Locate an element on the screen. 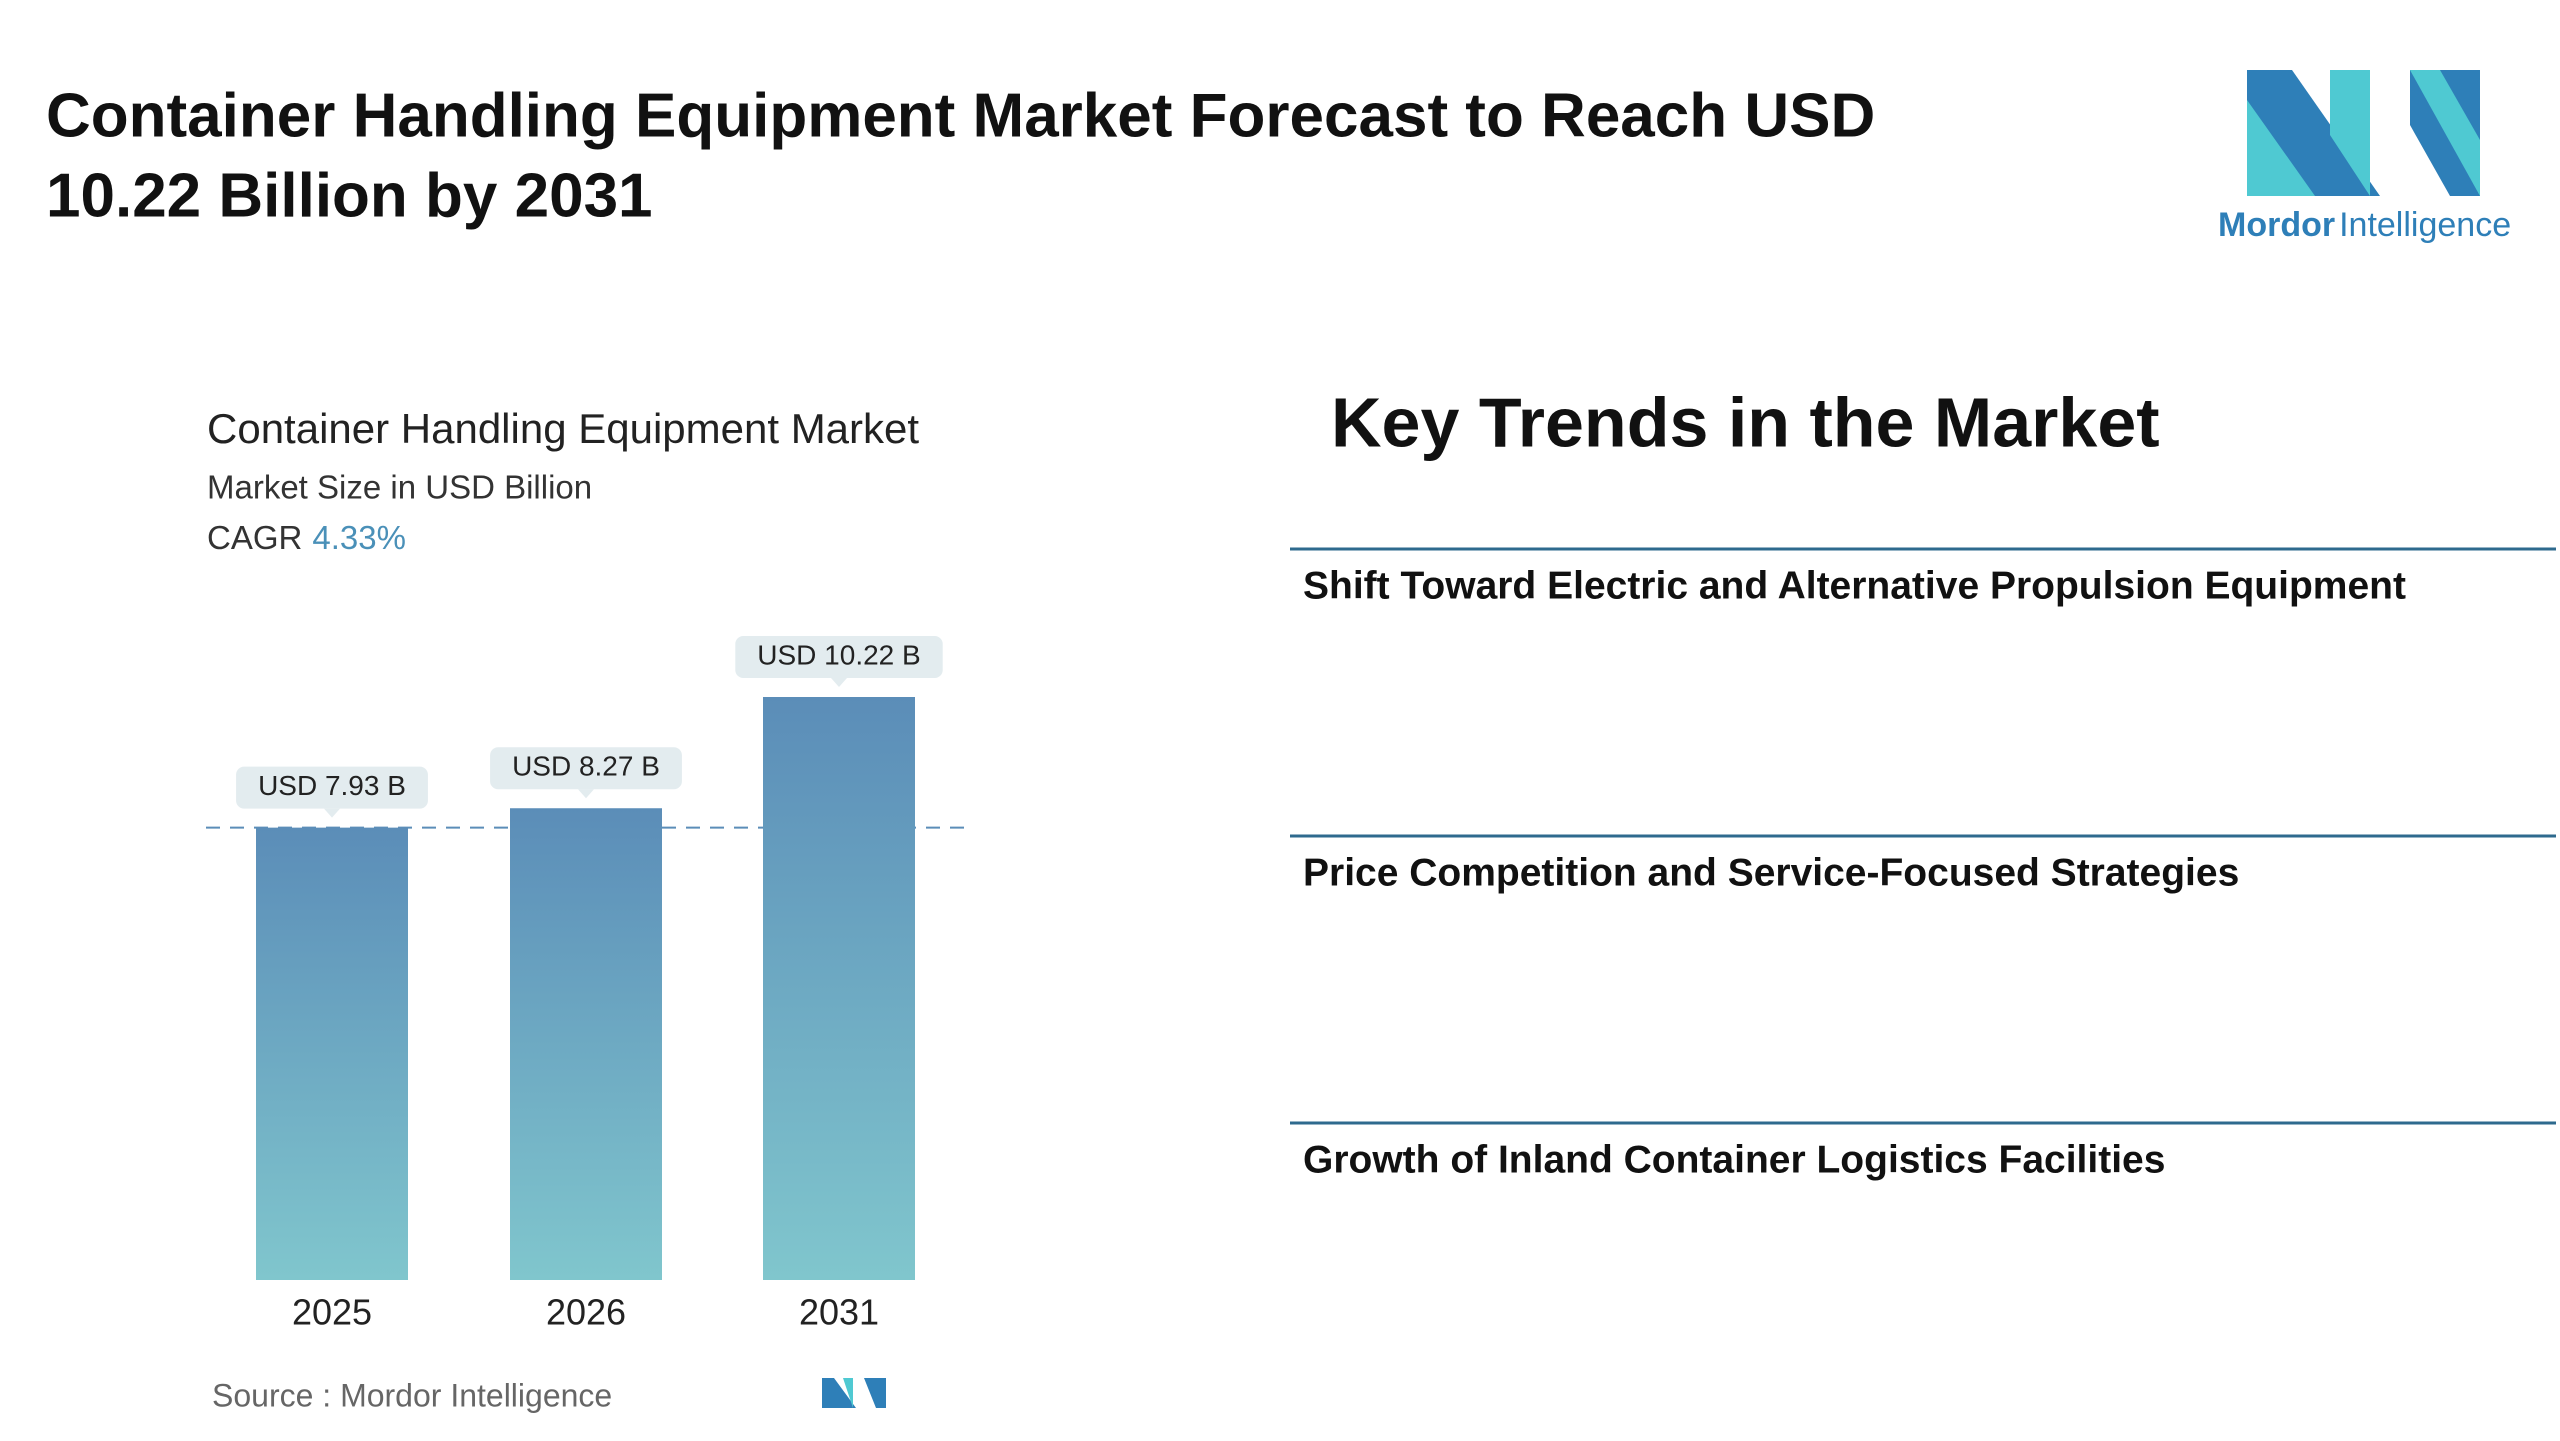  value-label: USD 8.27 B is located at coordinates (586, 766).